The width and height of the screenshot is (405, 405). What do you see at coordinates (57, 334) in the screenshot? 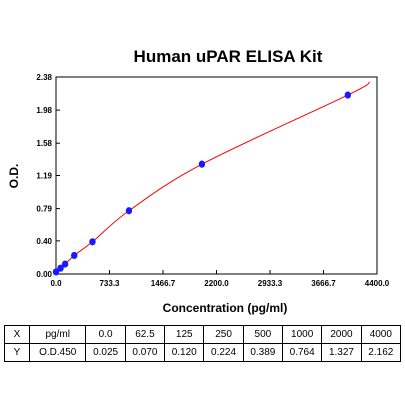
I see `table-row-unit: pg/ml` at bounding box center [57, 334].